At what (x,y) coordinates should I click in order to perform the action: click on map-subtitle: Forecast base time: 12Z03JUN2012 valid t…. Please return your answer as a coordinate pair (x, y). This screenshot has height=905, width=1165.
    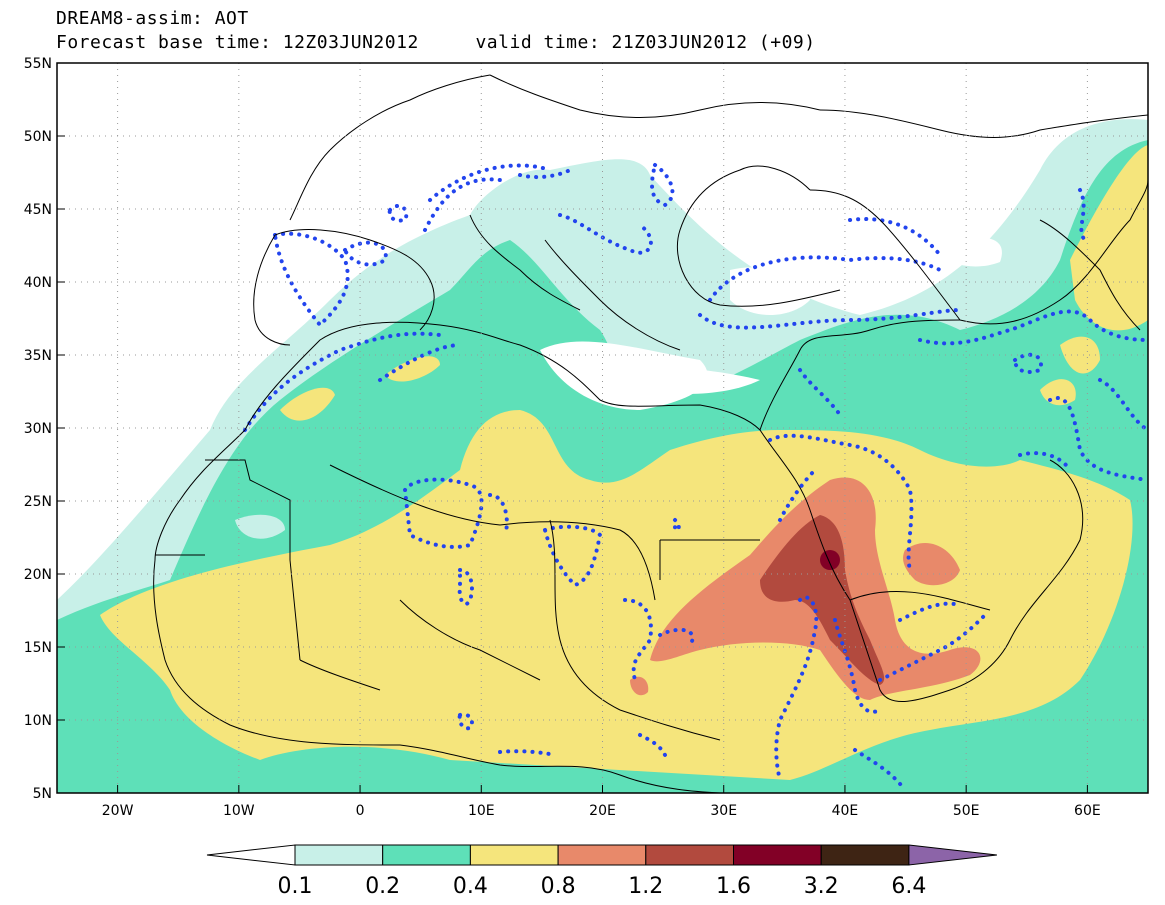
    Looking at the image, I should click on (436, 42).